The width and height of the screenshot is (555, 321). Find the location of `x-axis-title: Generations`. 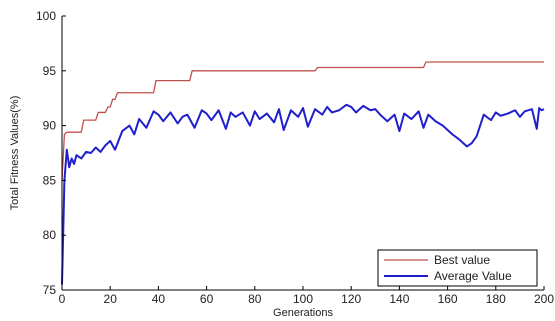

x-axis-title: Generations is located at coordinates (303, 313).